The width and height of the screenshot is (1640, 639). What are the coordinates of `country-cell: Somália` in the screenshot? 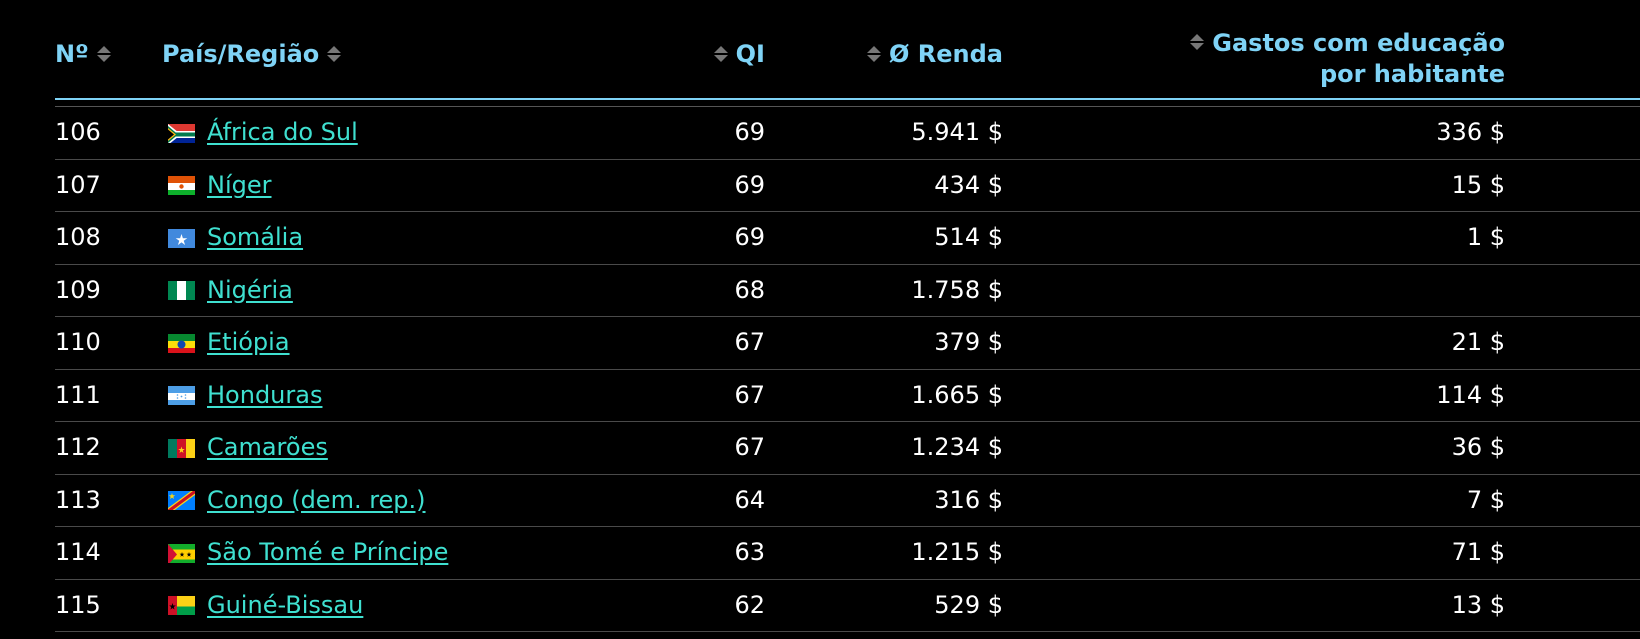 It's located at (235, 237).